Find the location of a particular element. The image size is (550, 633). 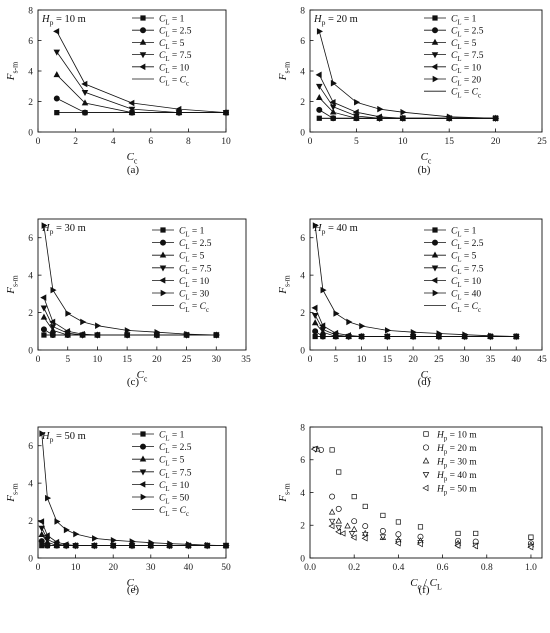

x-axis-label: Cc is located at coordinates (426, 158).